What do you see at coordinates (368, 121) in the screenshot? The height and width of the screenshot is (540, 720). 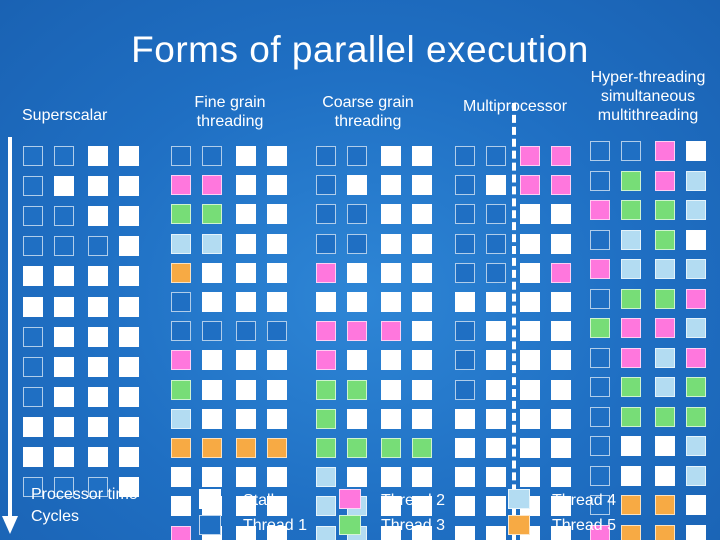 I see `header-coarse-grain-line2: threading` at bounding box center [368, 121].